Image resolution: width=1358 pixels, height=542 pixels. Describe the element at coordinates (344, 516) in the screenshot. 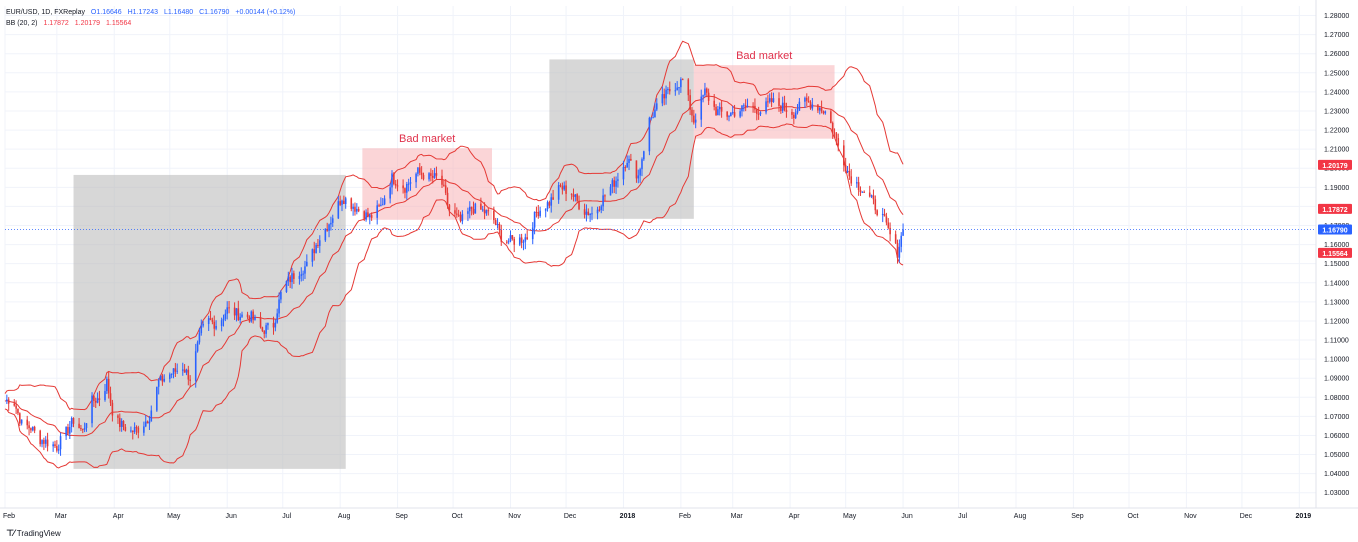

I see `x-tick-label: Aug` at that location.